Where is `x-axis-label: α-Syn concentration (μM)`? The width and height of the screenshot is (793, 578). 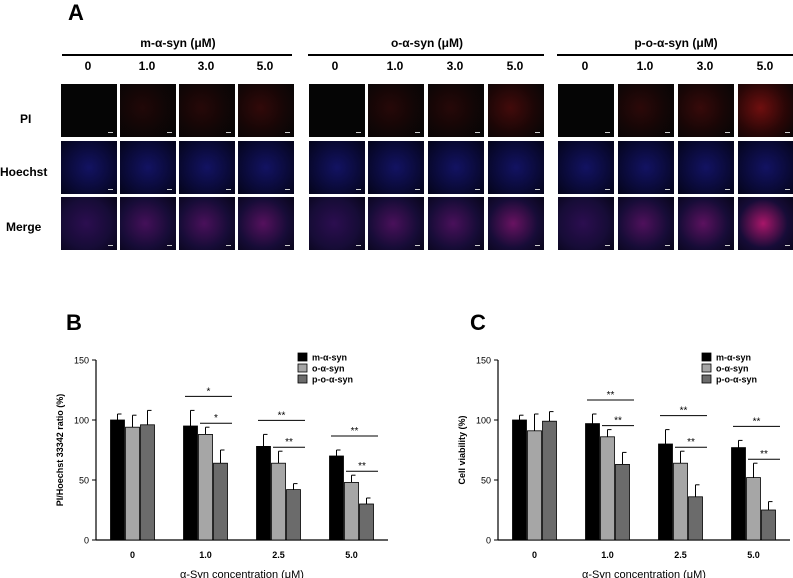 x-axis-label: α-Syn concentration (μM) is located at coordinates (242, 573).